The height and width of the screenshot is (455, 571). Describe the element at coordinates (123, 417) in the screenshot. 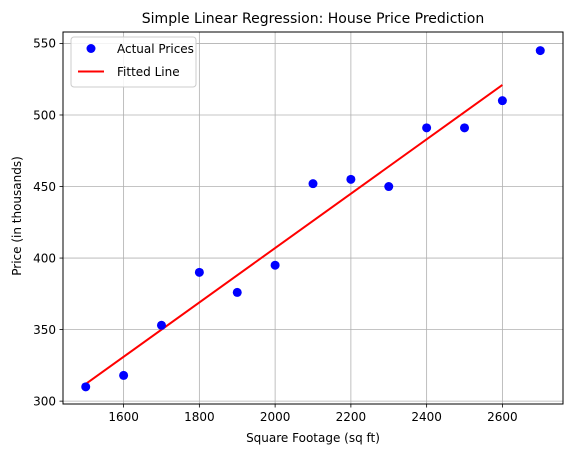

I see `x-tick-label: 1600` at that location.